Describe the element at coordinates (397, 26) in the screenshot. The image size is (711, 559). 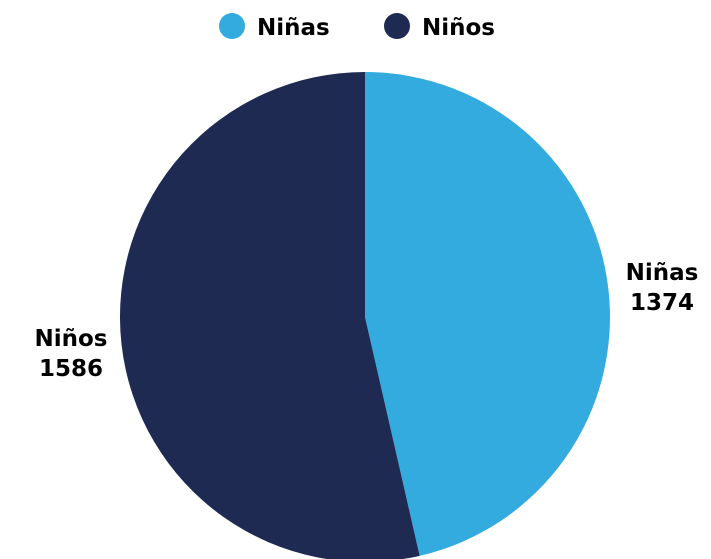
I see `legend-swatch-ninos` at that location.